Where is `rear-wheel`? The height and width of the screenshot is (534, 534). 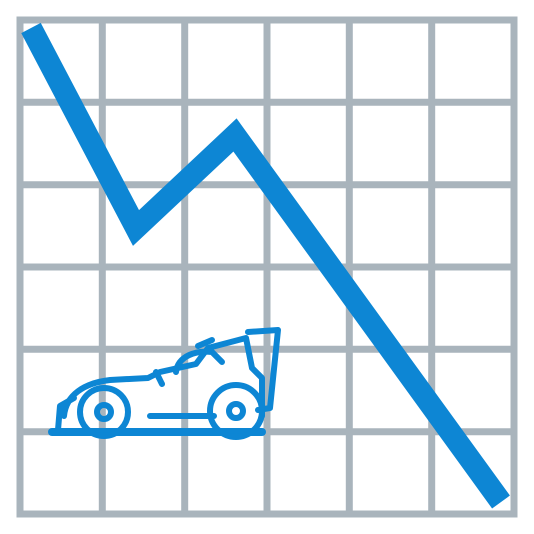
rear-wheel is located at coordinates (236, 411).